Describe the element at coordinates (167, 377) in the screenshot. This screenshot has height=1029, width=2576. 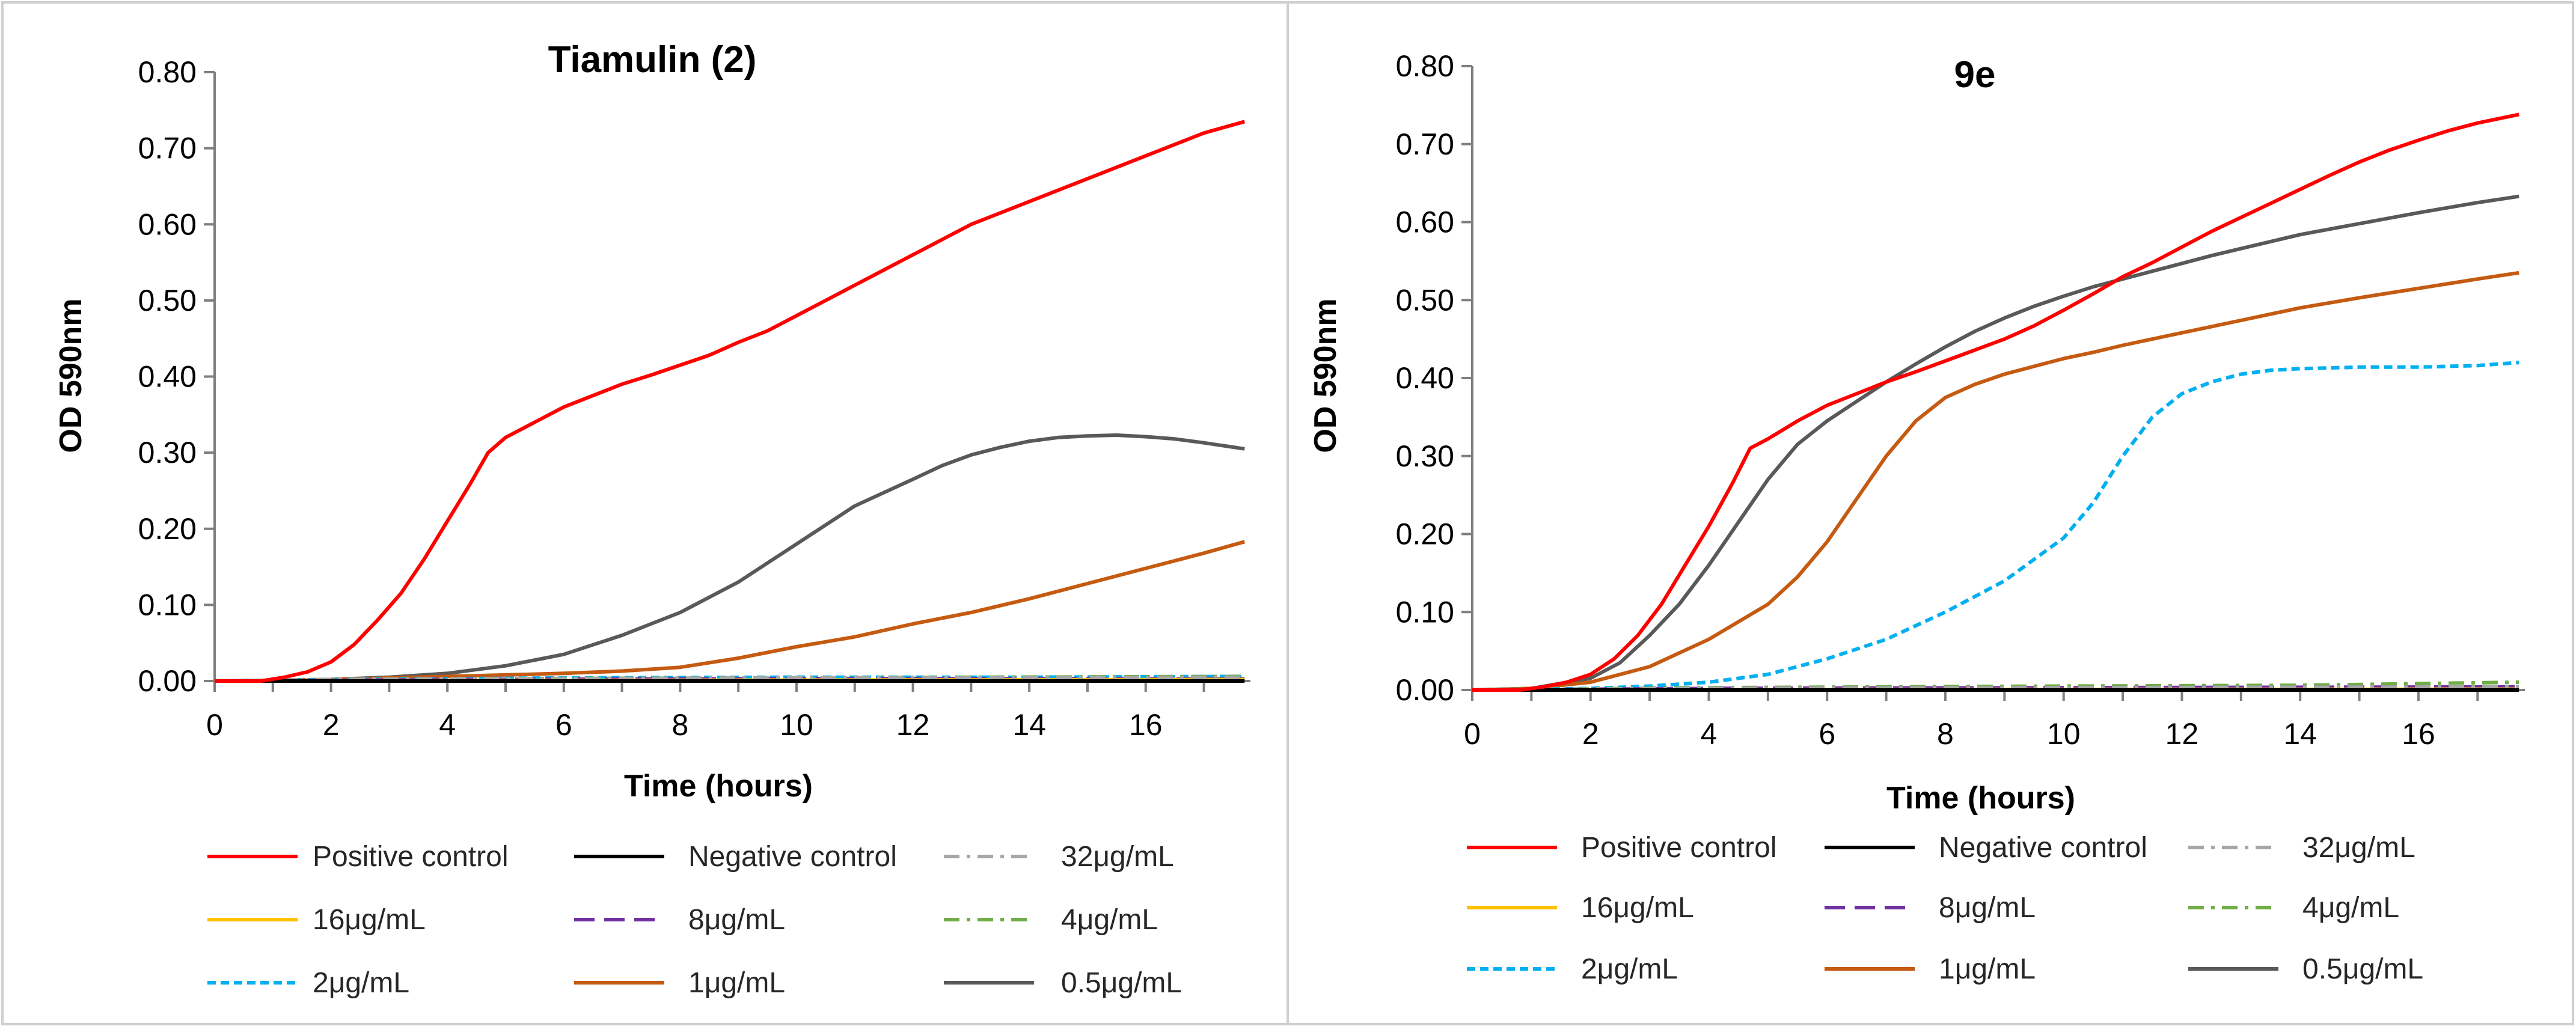
I see `chart1-y-tick-label: 0.40` at that location.